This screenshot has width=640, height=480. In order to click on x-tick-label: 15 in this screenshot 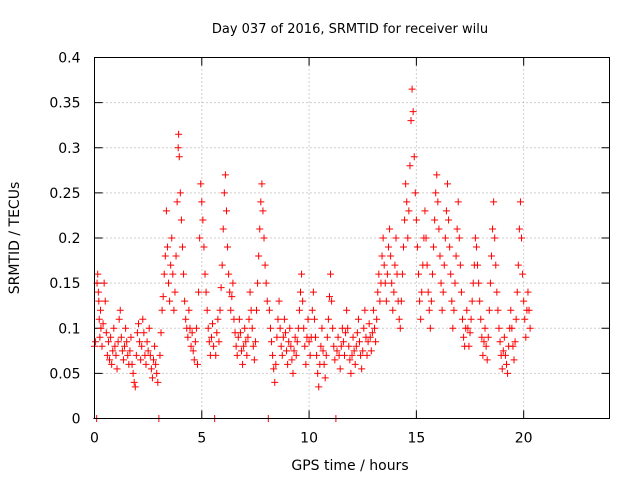, I will do `click(416, 439)`.